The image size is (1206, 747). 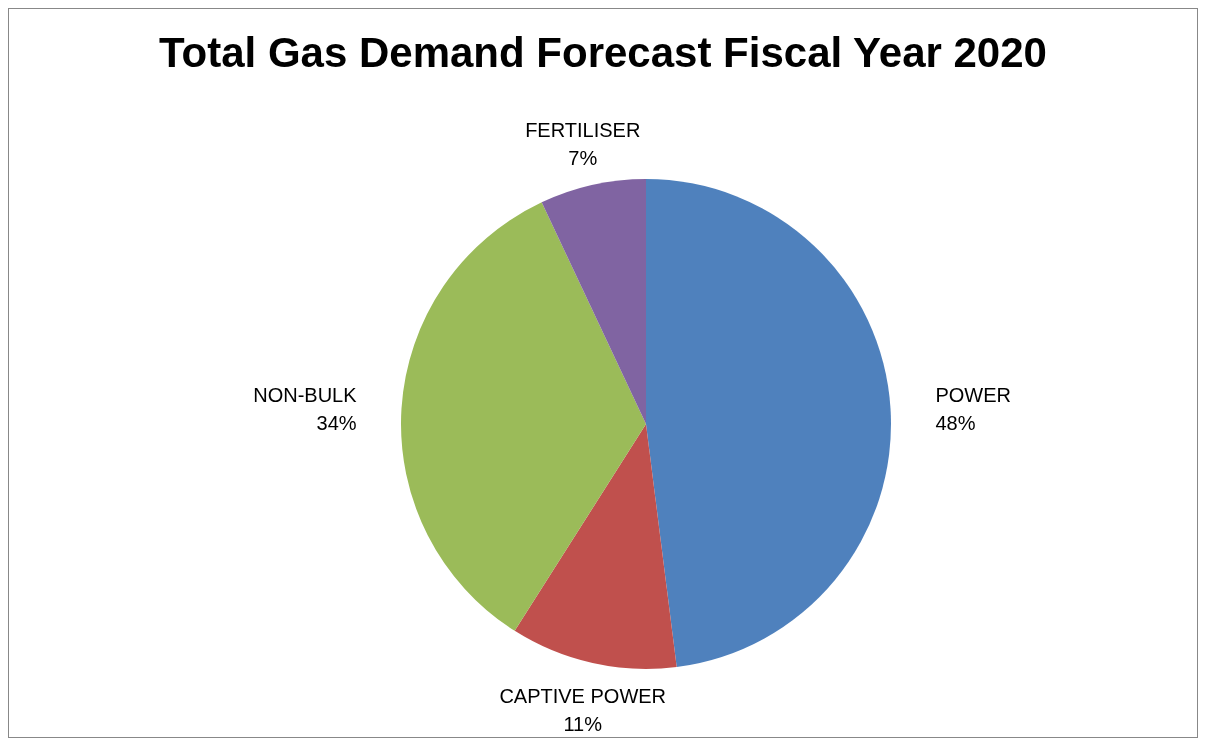 I want to click on slice-label: CAPTIVE POWER, so click(x=583, y=696).